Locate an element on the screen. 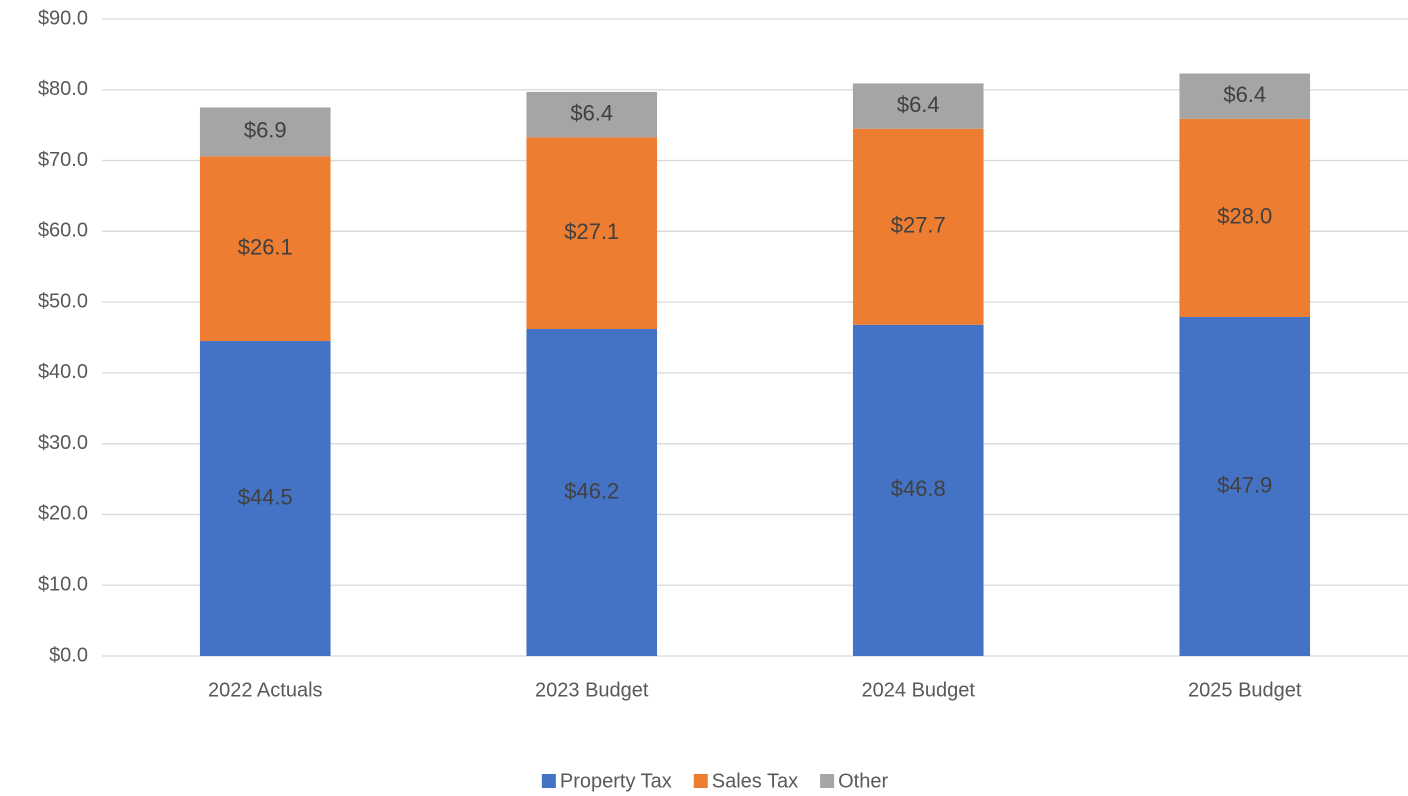 This screenshot has width=1408, height=796. data-label: $6.9 is located at coordinates (265, 130).